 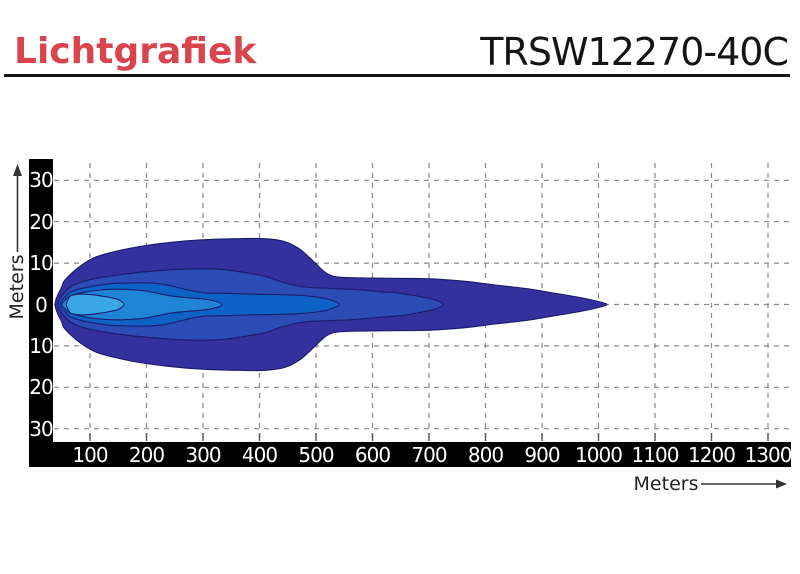 I want to click on x-axis-label: 400, so click(x=259, y=455).